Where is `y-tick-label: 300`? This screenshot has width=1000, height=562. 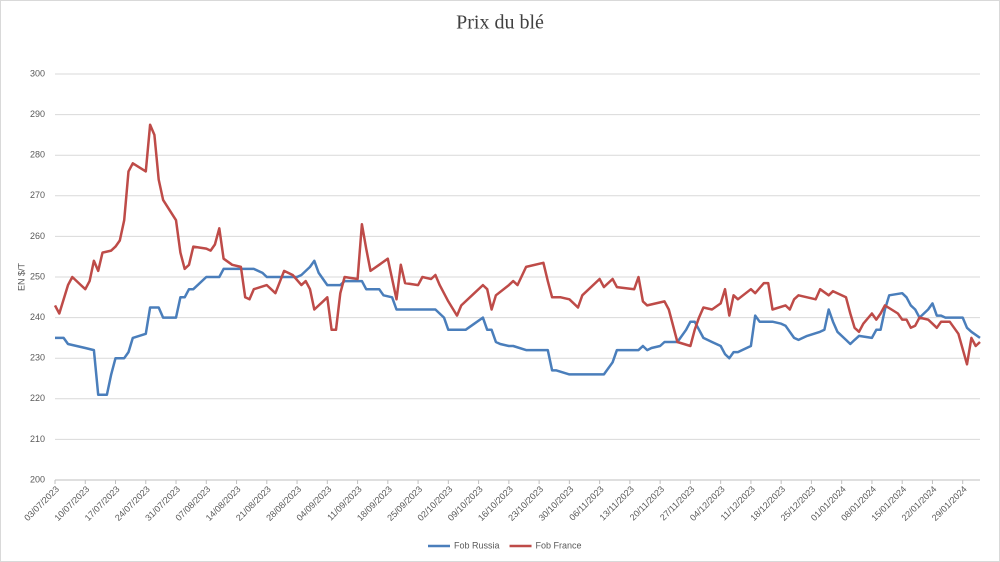
y-tick-label: 300 is located at coordinates (37, 73).